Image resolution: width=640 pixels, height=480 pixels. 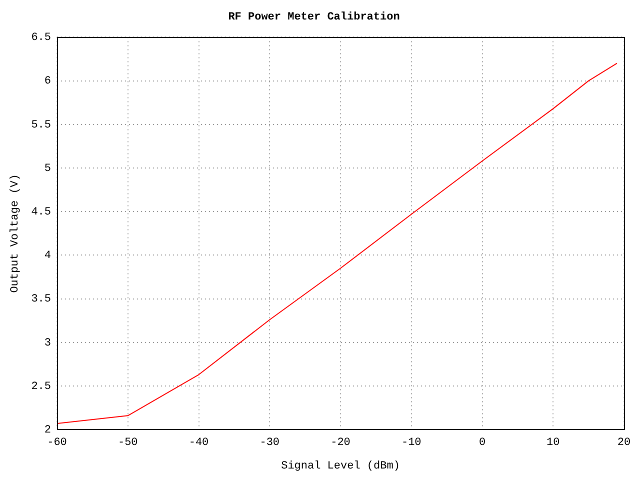 What do you see at coordinates (41, 386) in the screenshot?
I see `y-tick-label: 2.5` at bounding box center [41, 386].